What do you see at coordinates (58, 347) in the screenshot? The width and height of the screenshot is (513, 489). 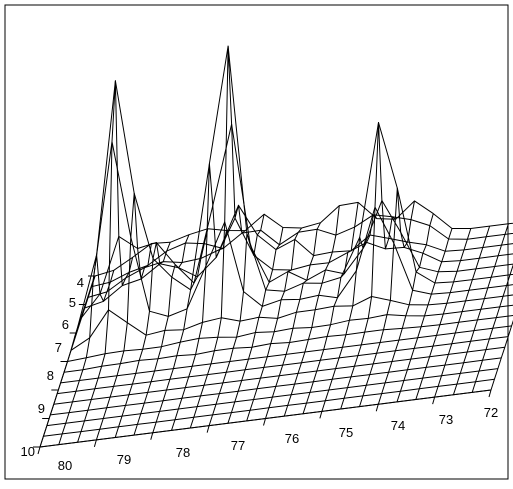 I see `y-tick-label: 7` at bounding box center [58, 347].